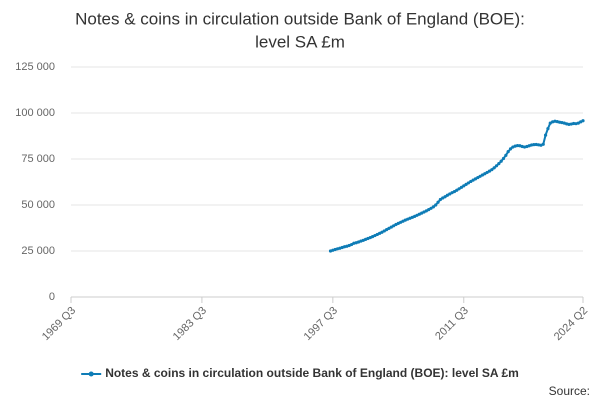 The image size is (600, 400). What do you see at coordinates (35, 113) in the screenshot?
I see `y-tick-label: 100 000` at bounding box center [35, 113].